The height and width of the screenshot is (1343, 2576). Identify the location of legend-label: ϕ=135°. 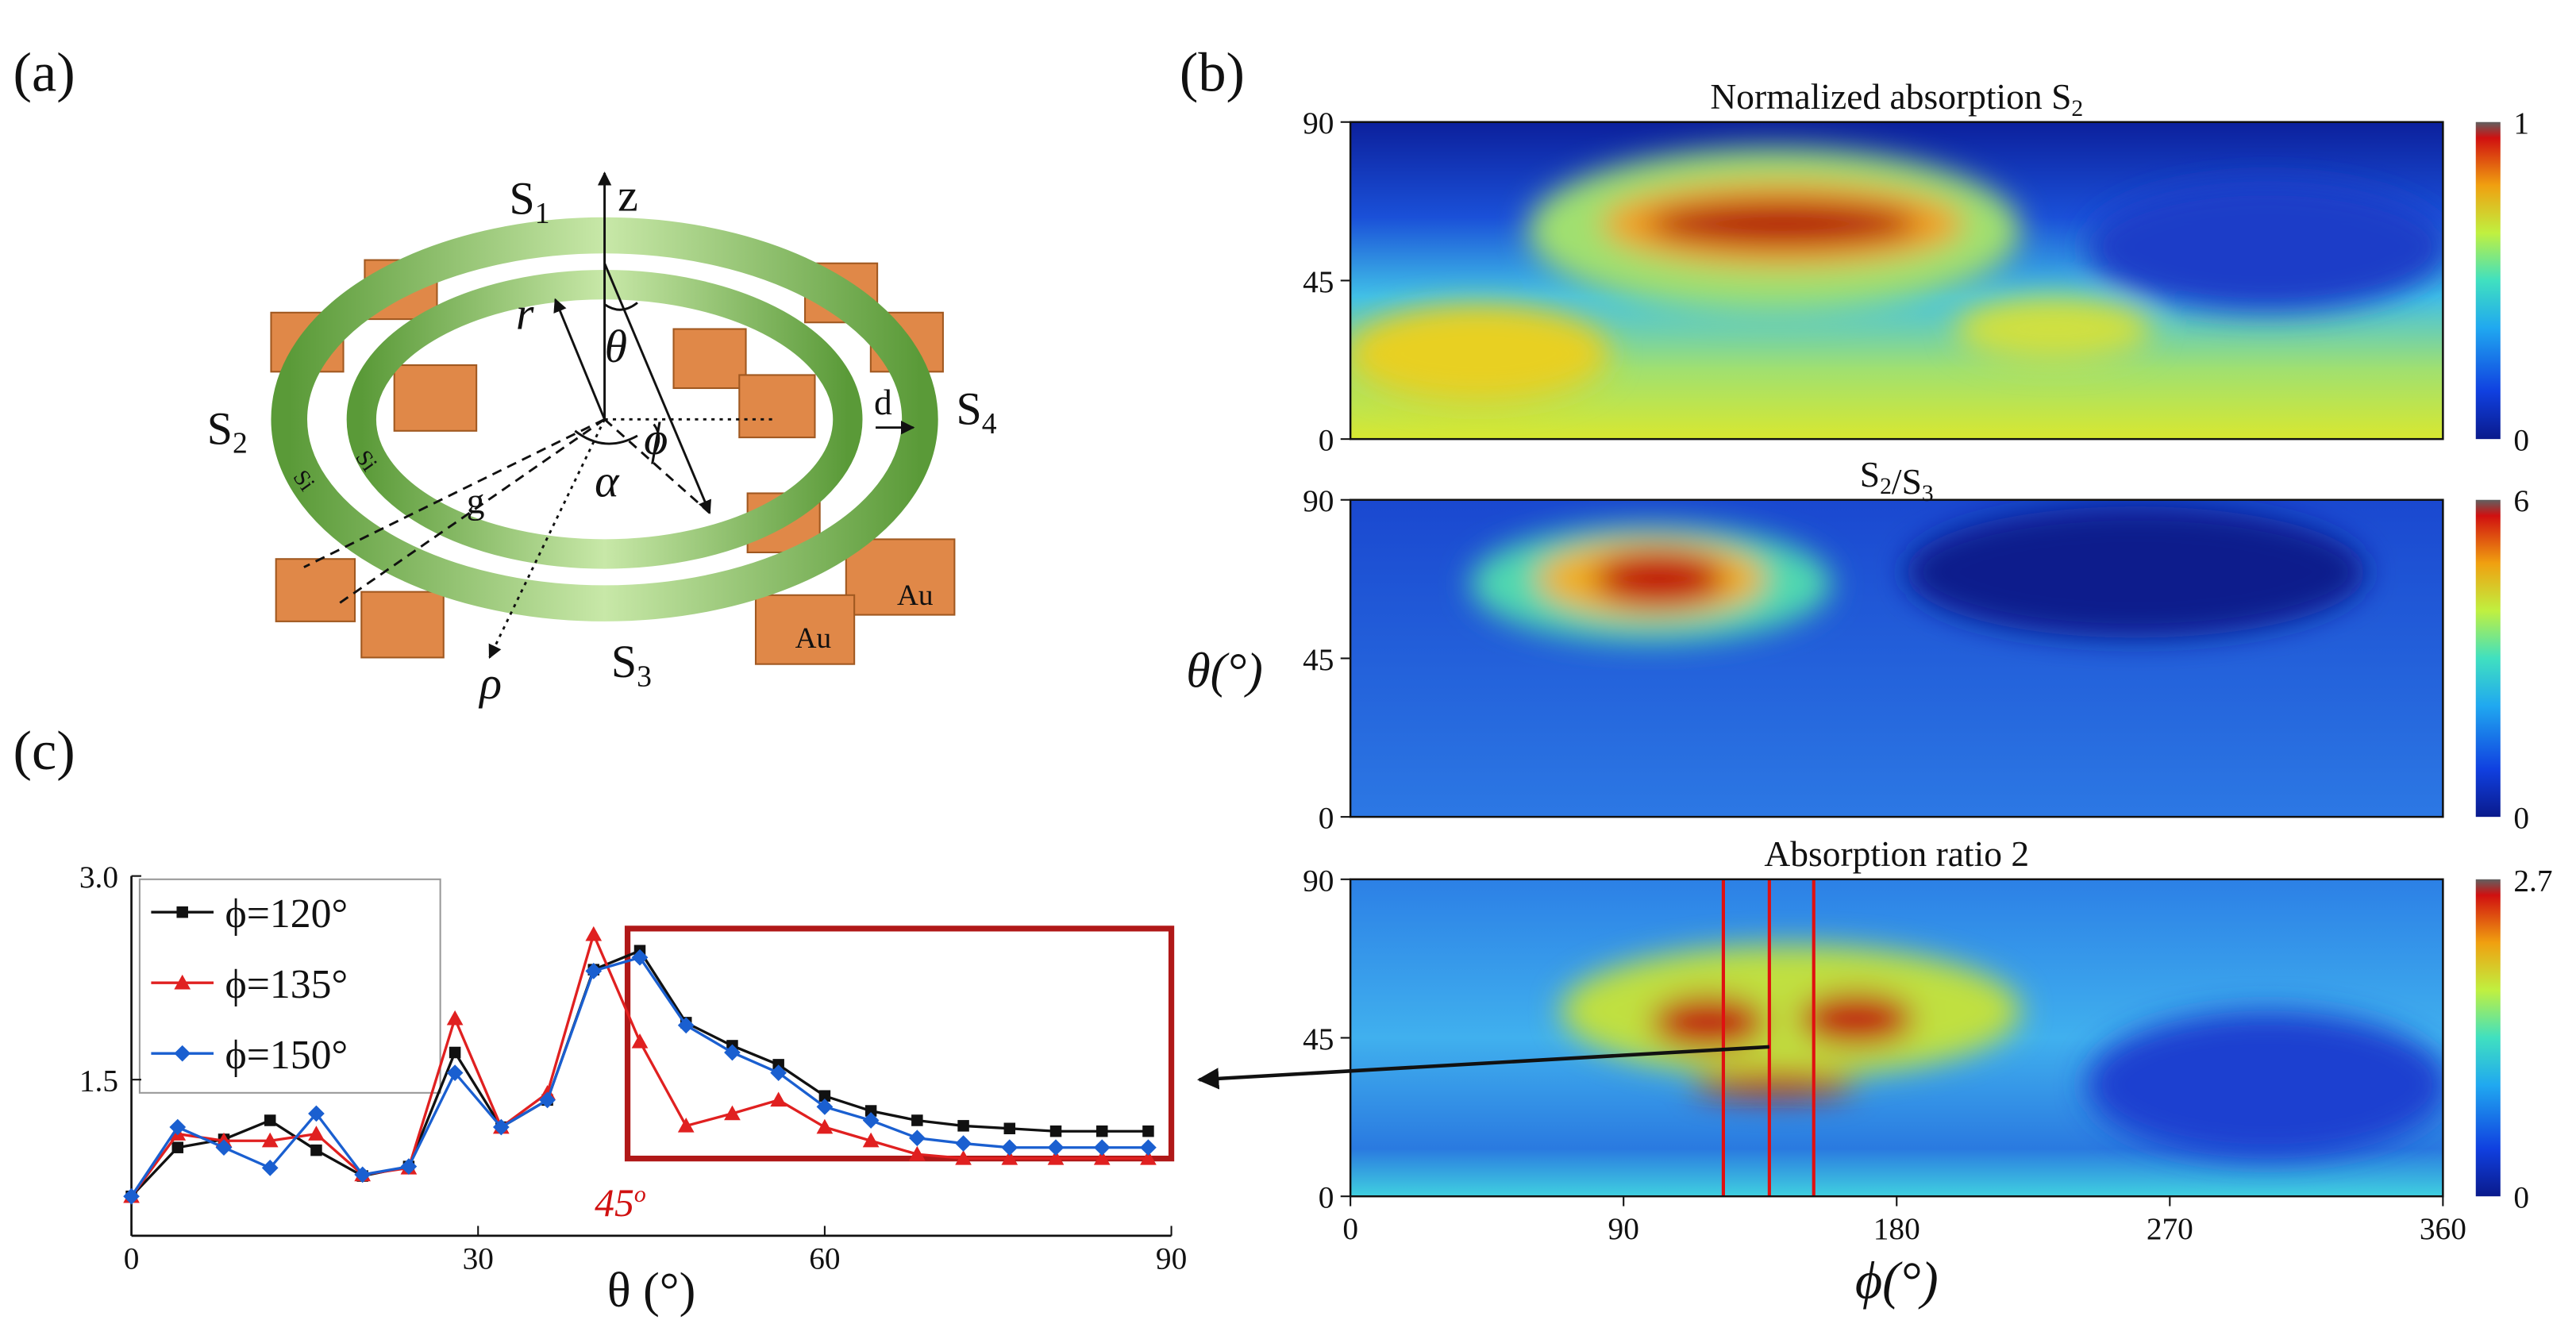
(286, 984).